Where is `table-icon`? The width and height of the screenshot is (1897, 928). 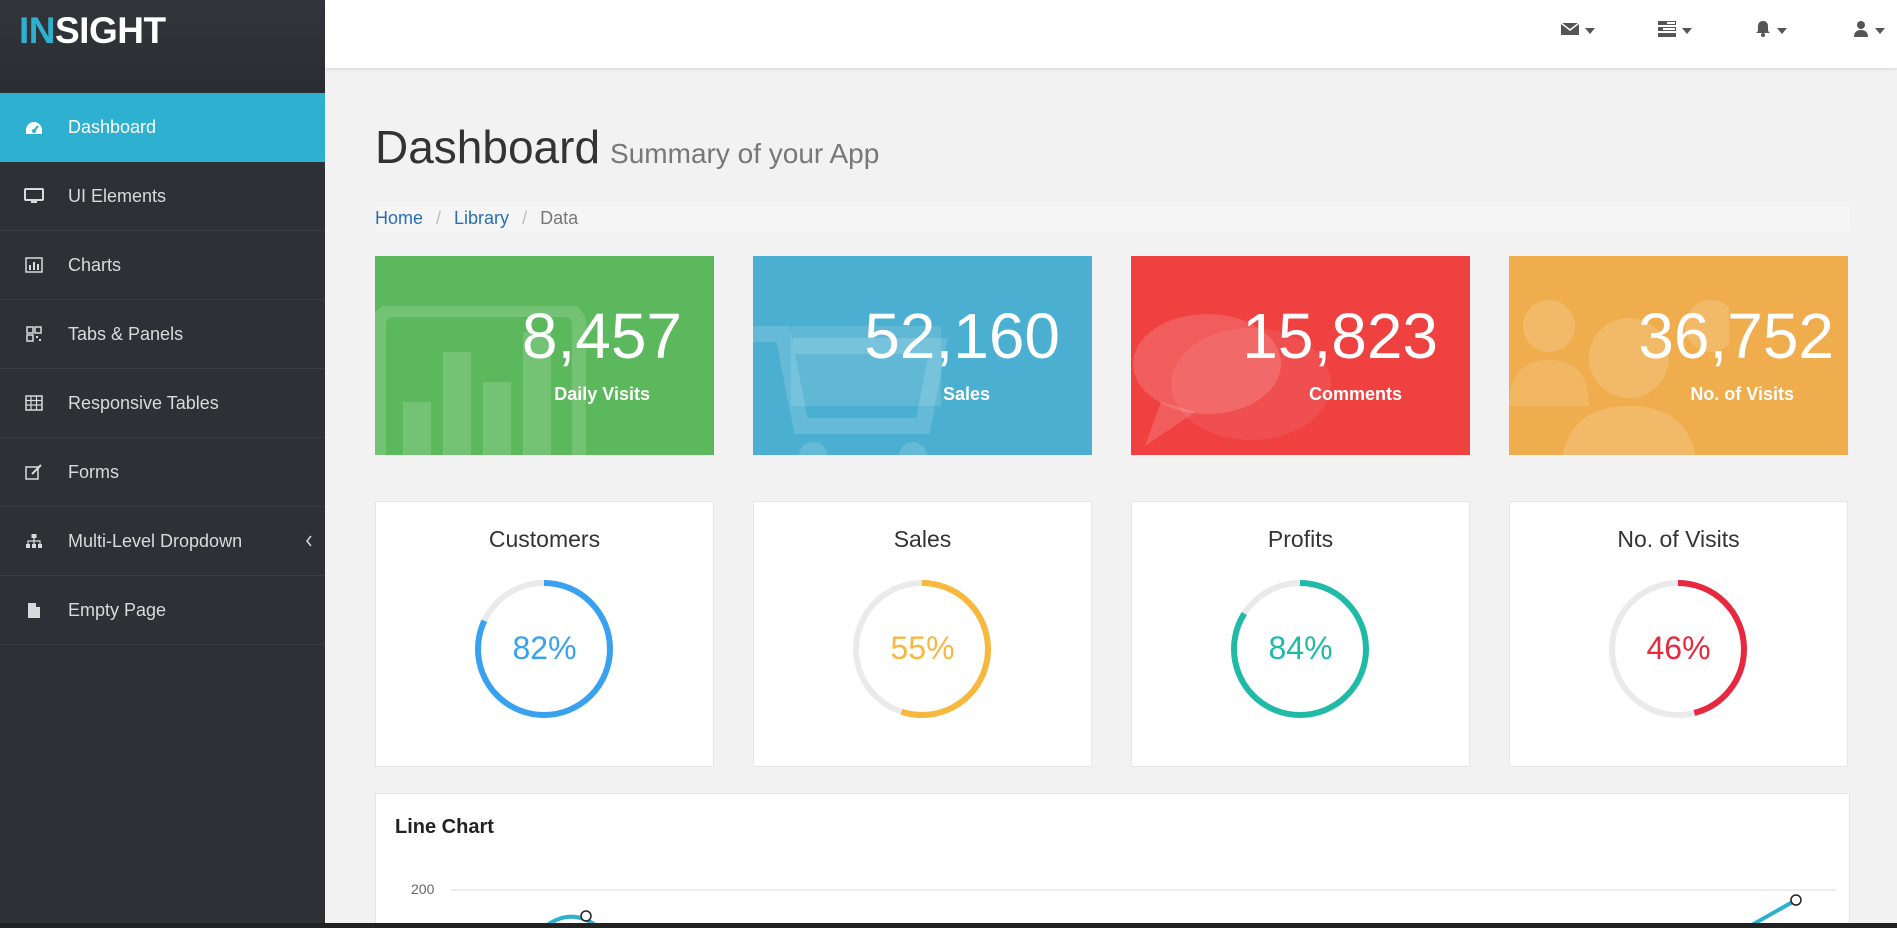 table-icon is located at coordinates (34, 403).